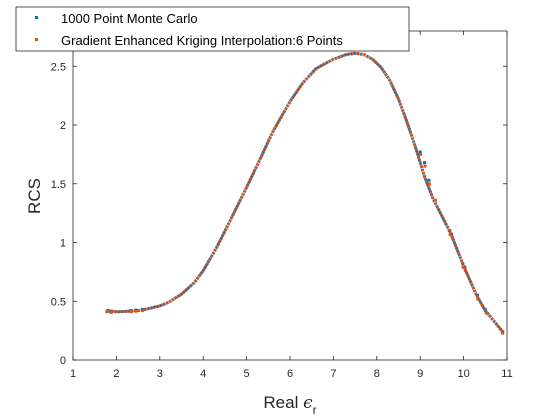  What do you see at coordinates (116, 374) in the screenshot?
I see `x-tick-label: 2` at bounding box center [116, 374].